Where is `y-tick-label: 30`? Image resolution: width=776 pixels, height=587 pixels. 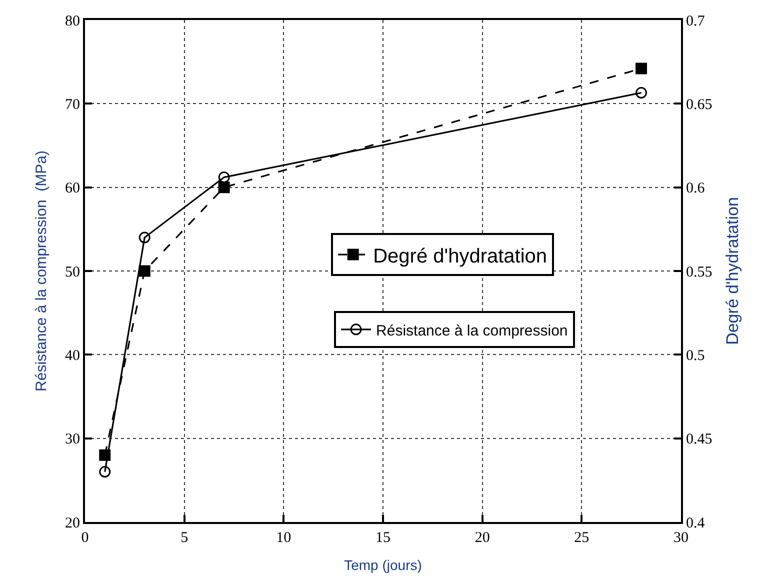 y-tick-label: 30 is located at coordinates (72, 440).